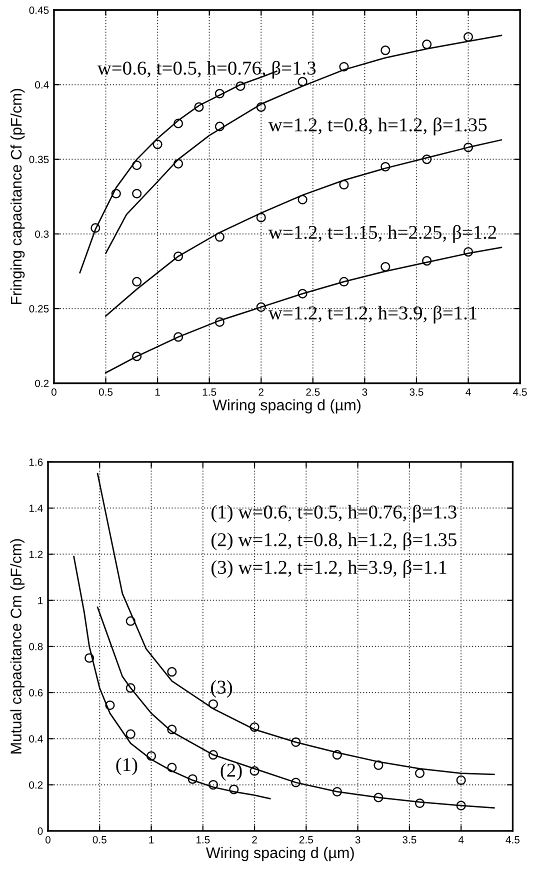 This screenshot has width=548, height=871. Describe the element at coordinates (39, 308) in the screenshot. I see `y-tick-label: 0.25` at that location.